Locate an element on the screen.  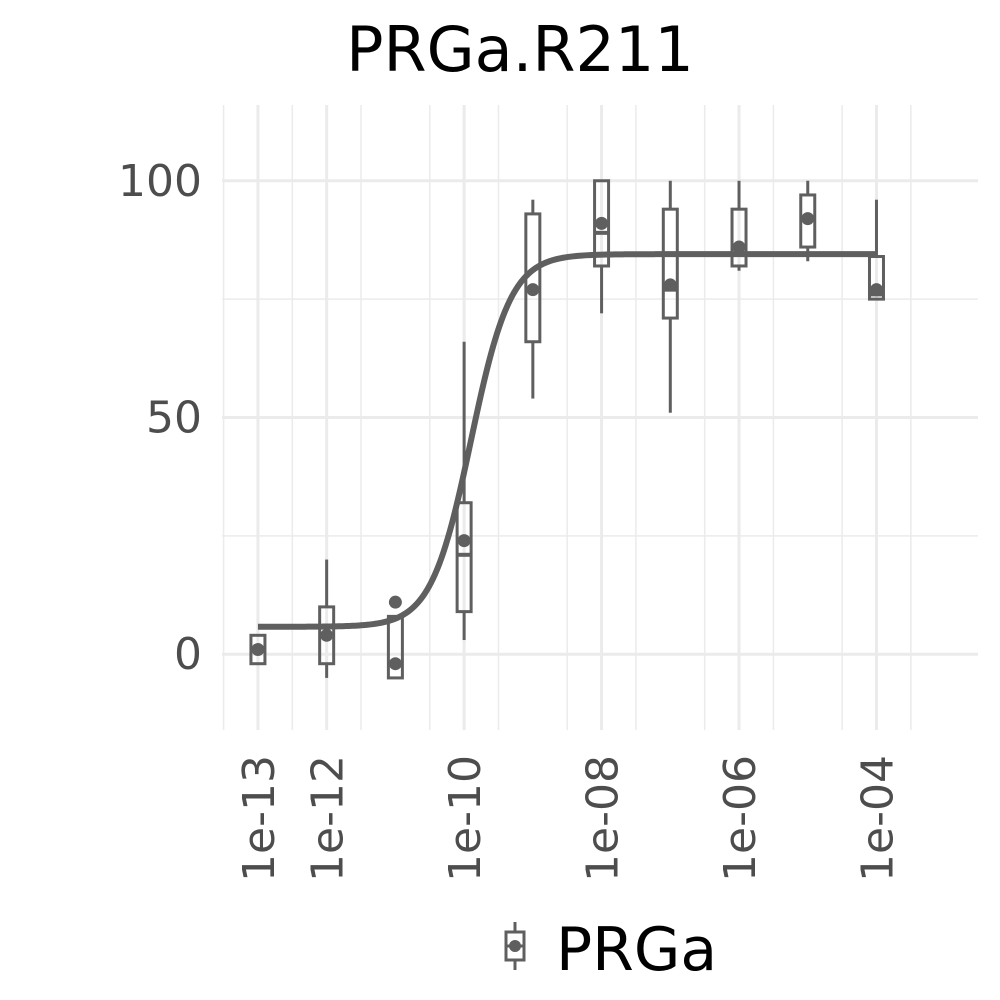
y-tick-label: 0 is located at coordinates (188, 654).